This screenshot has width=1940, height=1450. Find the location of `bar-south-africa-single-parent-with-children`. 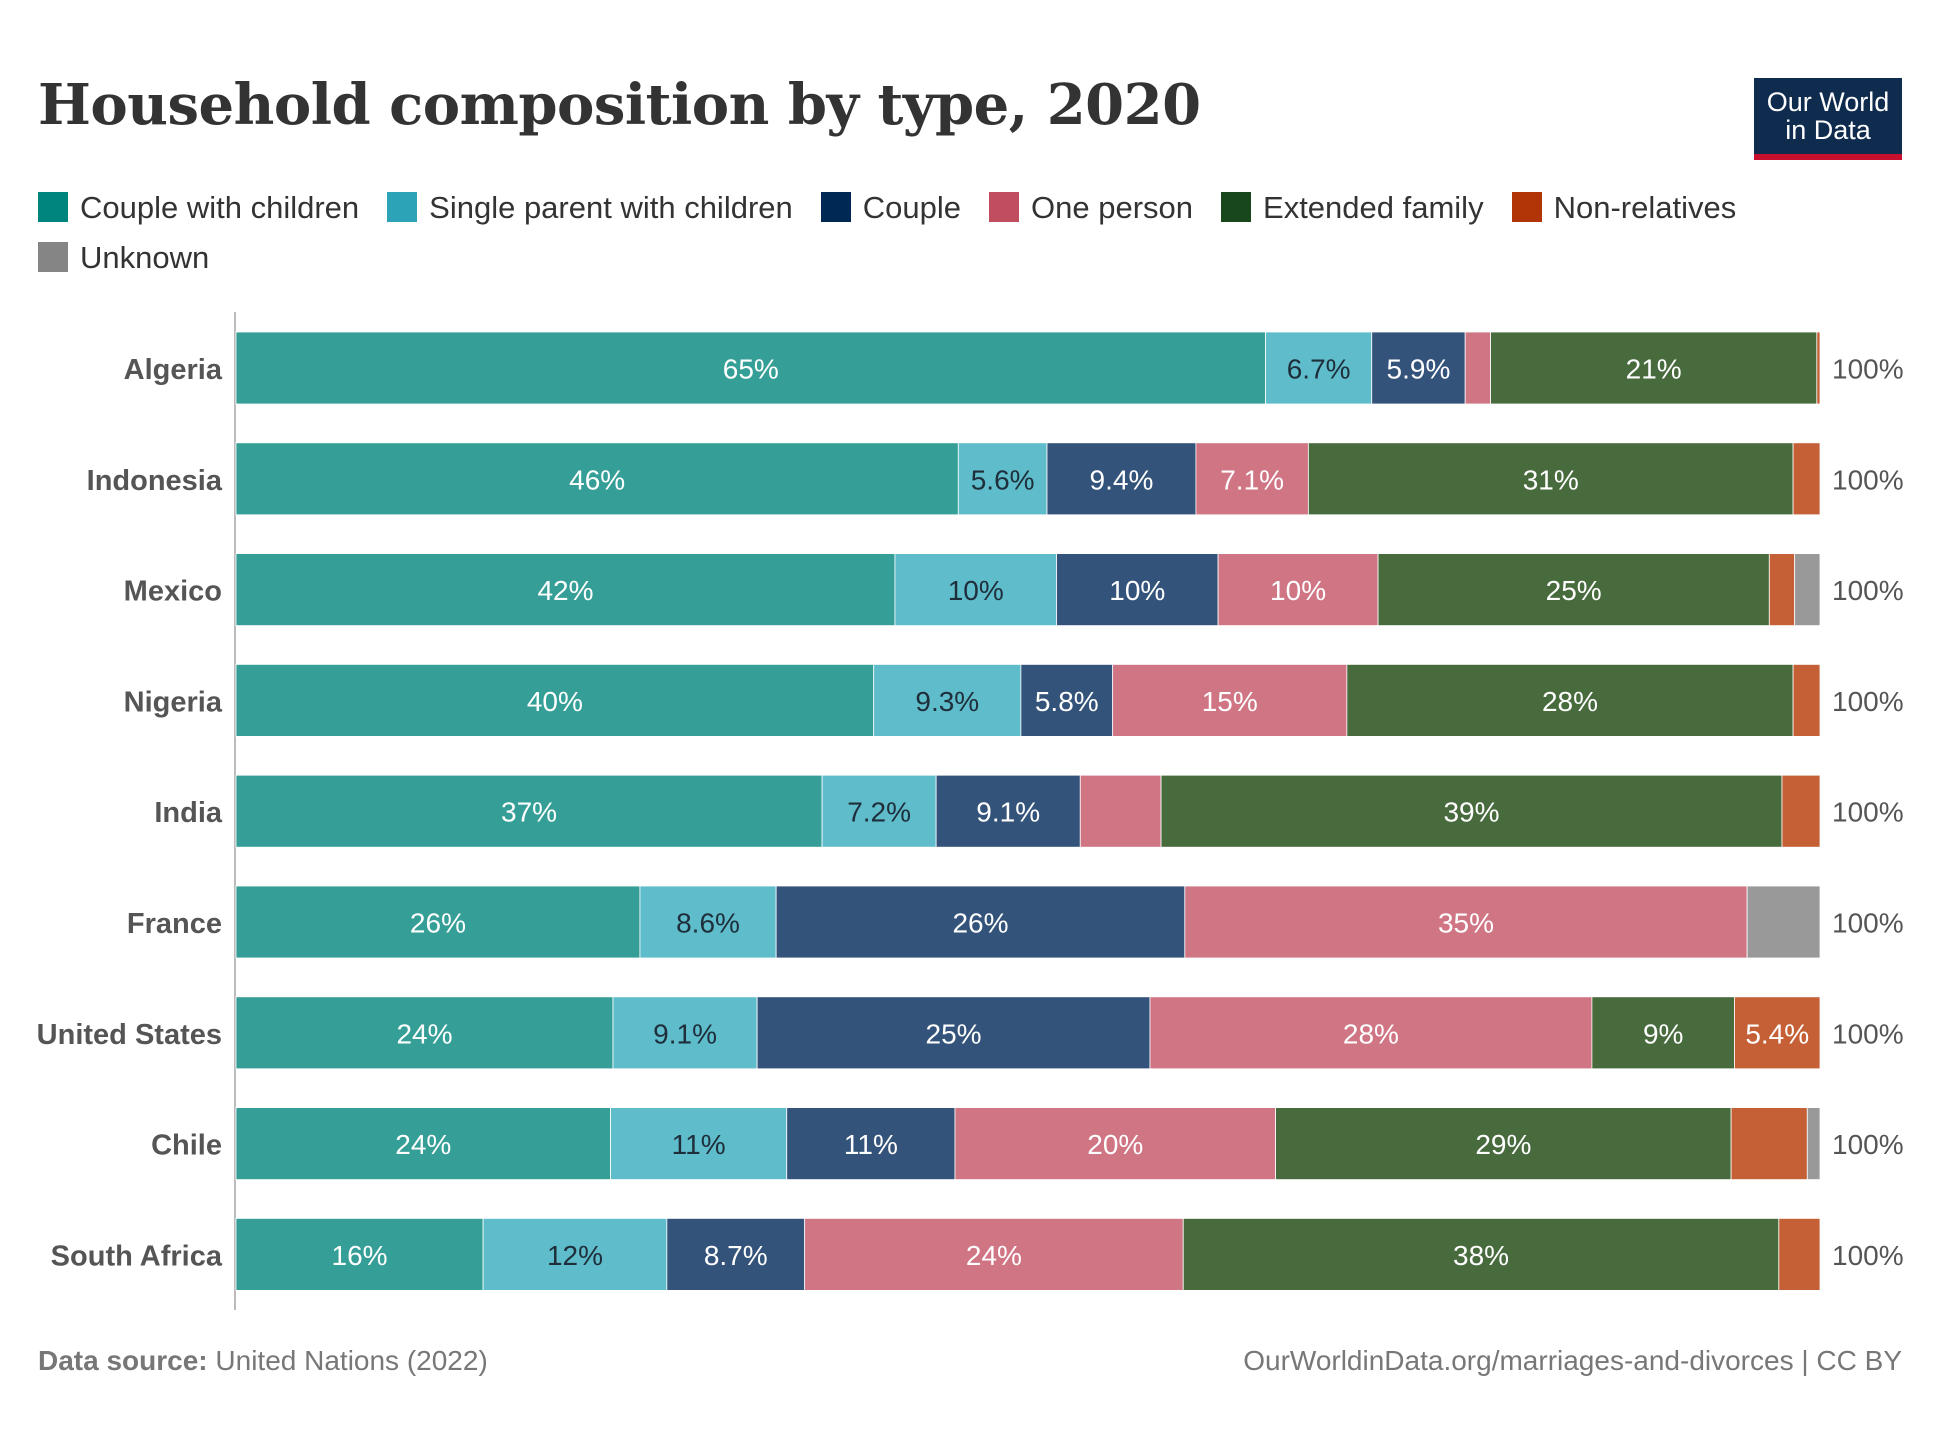

bar-south-africa-single-parent-with-children is located at coordinates (575, 1254).